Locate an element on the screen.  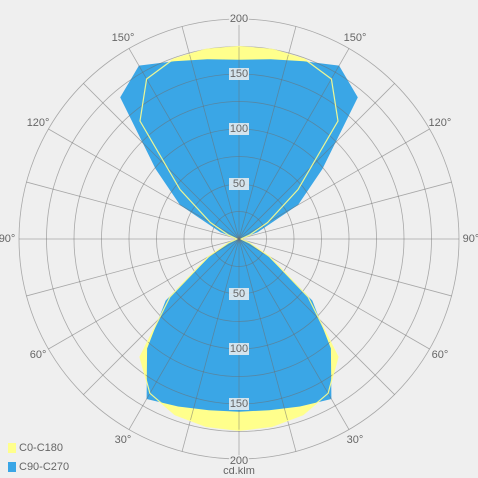
legend-label: C0-C180 is located at coordinates (41, 448).